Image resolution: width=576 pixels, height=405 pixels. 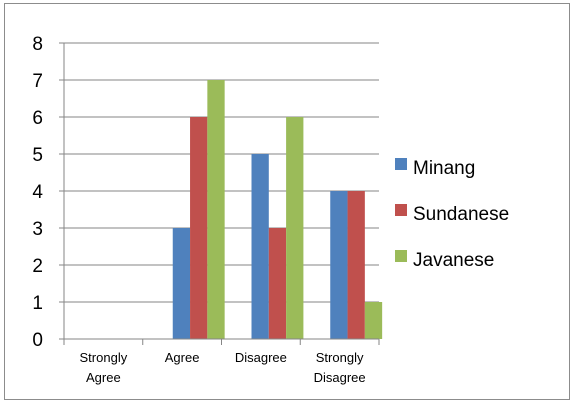 What do you see at coordinates (37, 192) in the screenshot?
I see `y-tick-label: 4` at bounding box center [37, 192].